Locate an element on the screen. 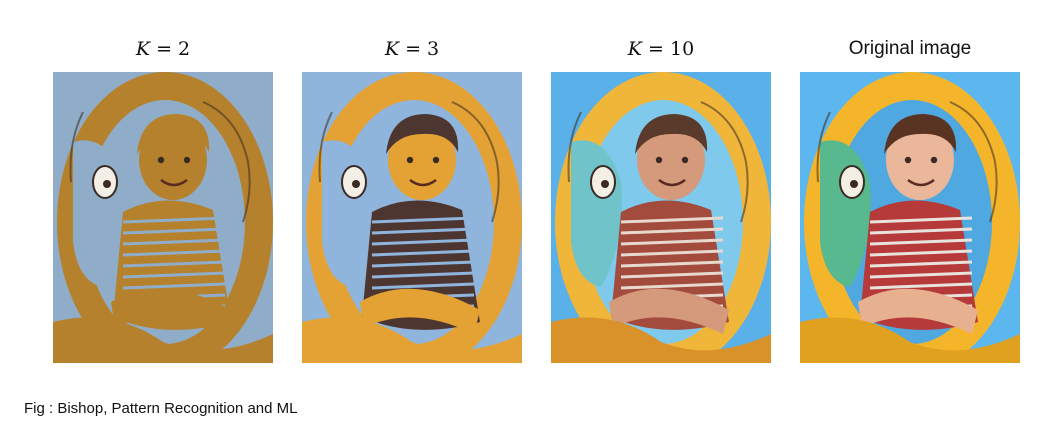 This screenshot has width=1061, height=434. panel-title-k3: K = 3 is located at coordinates (412, 49).